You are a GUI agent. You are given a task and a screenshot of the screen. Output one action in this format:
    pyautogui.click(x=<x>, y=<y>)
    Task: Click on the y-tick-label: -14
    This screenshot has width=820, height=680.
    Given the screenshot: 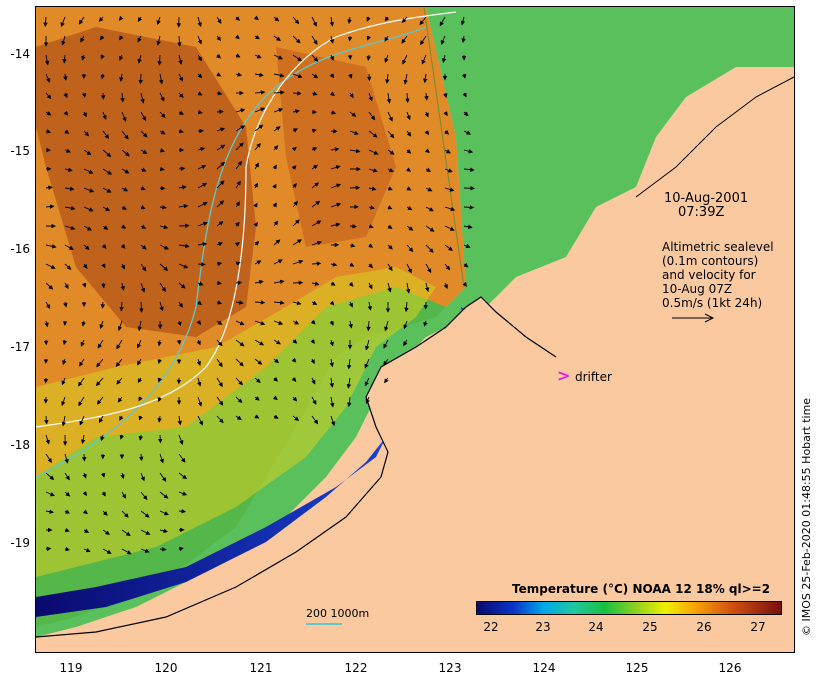 What is the action you would take?
    pyautogui.click(x=20, y=54)
    